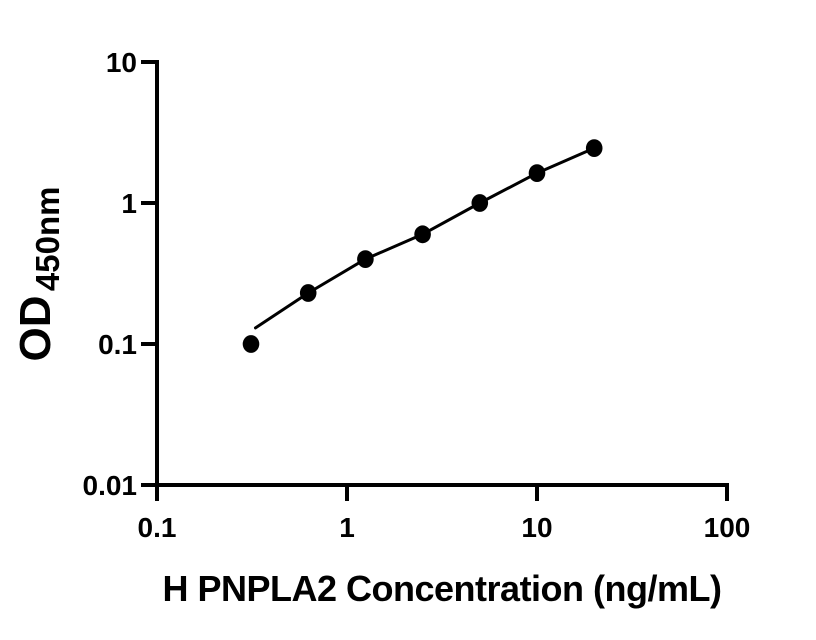  I want to click on y-tick-label: 0.1, so click(117, 344).